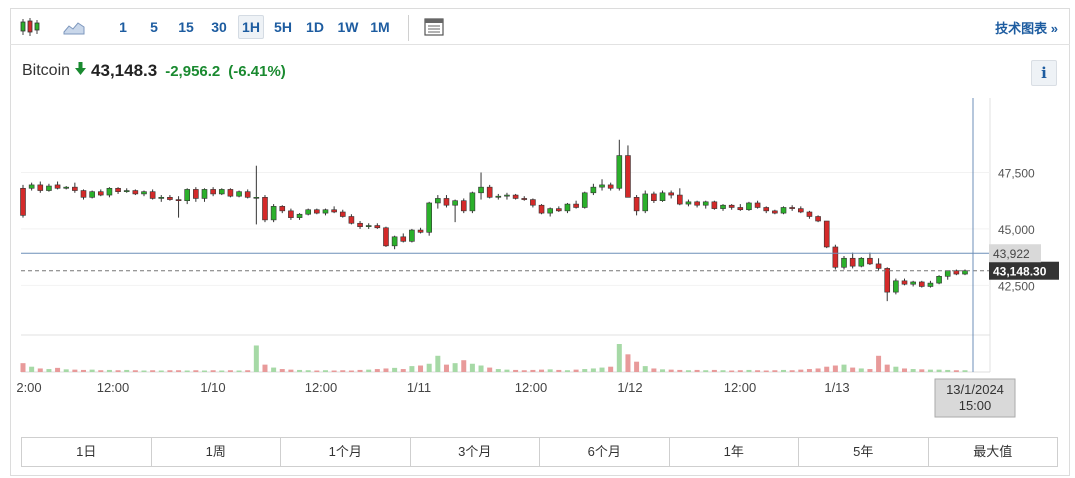 This screenshot has width=1075, height=478. Describe the element at coordinates (434, 27) in the screenshot. I see `chart-settings-icon` at that location.